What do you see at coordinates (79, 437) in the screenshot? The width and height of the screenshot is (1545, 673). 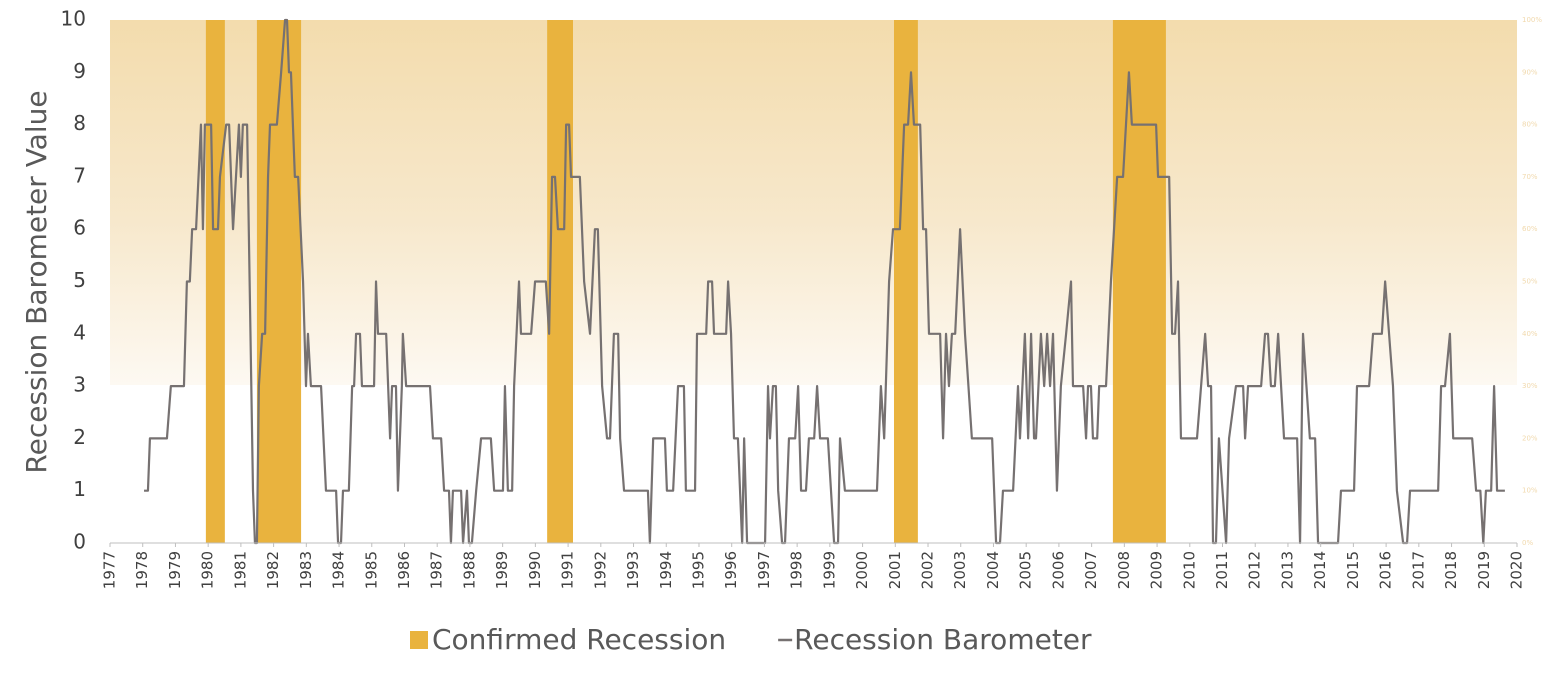 I see `y-tick-label: 2` at bounding box center [79, 437].